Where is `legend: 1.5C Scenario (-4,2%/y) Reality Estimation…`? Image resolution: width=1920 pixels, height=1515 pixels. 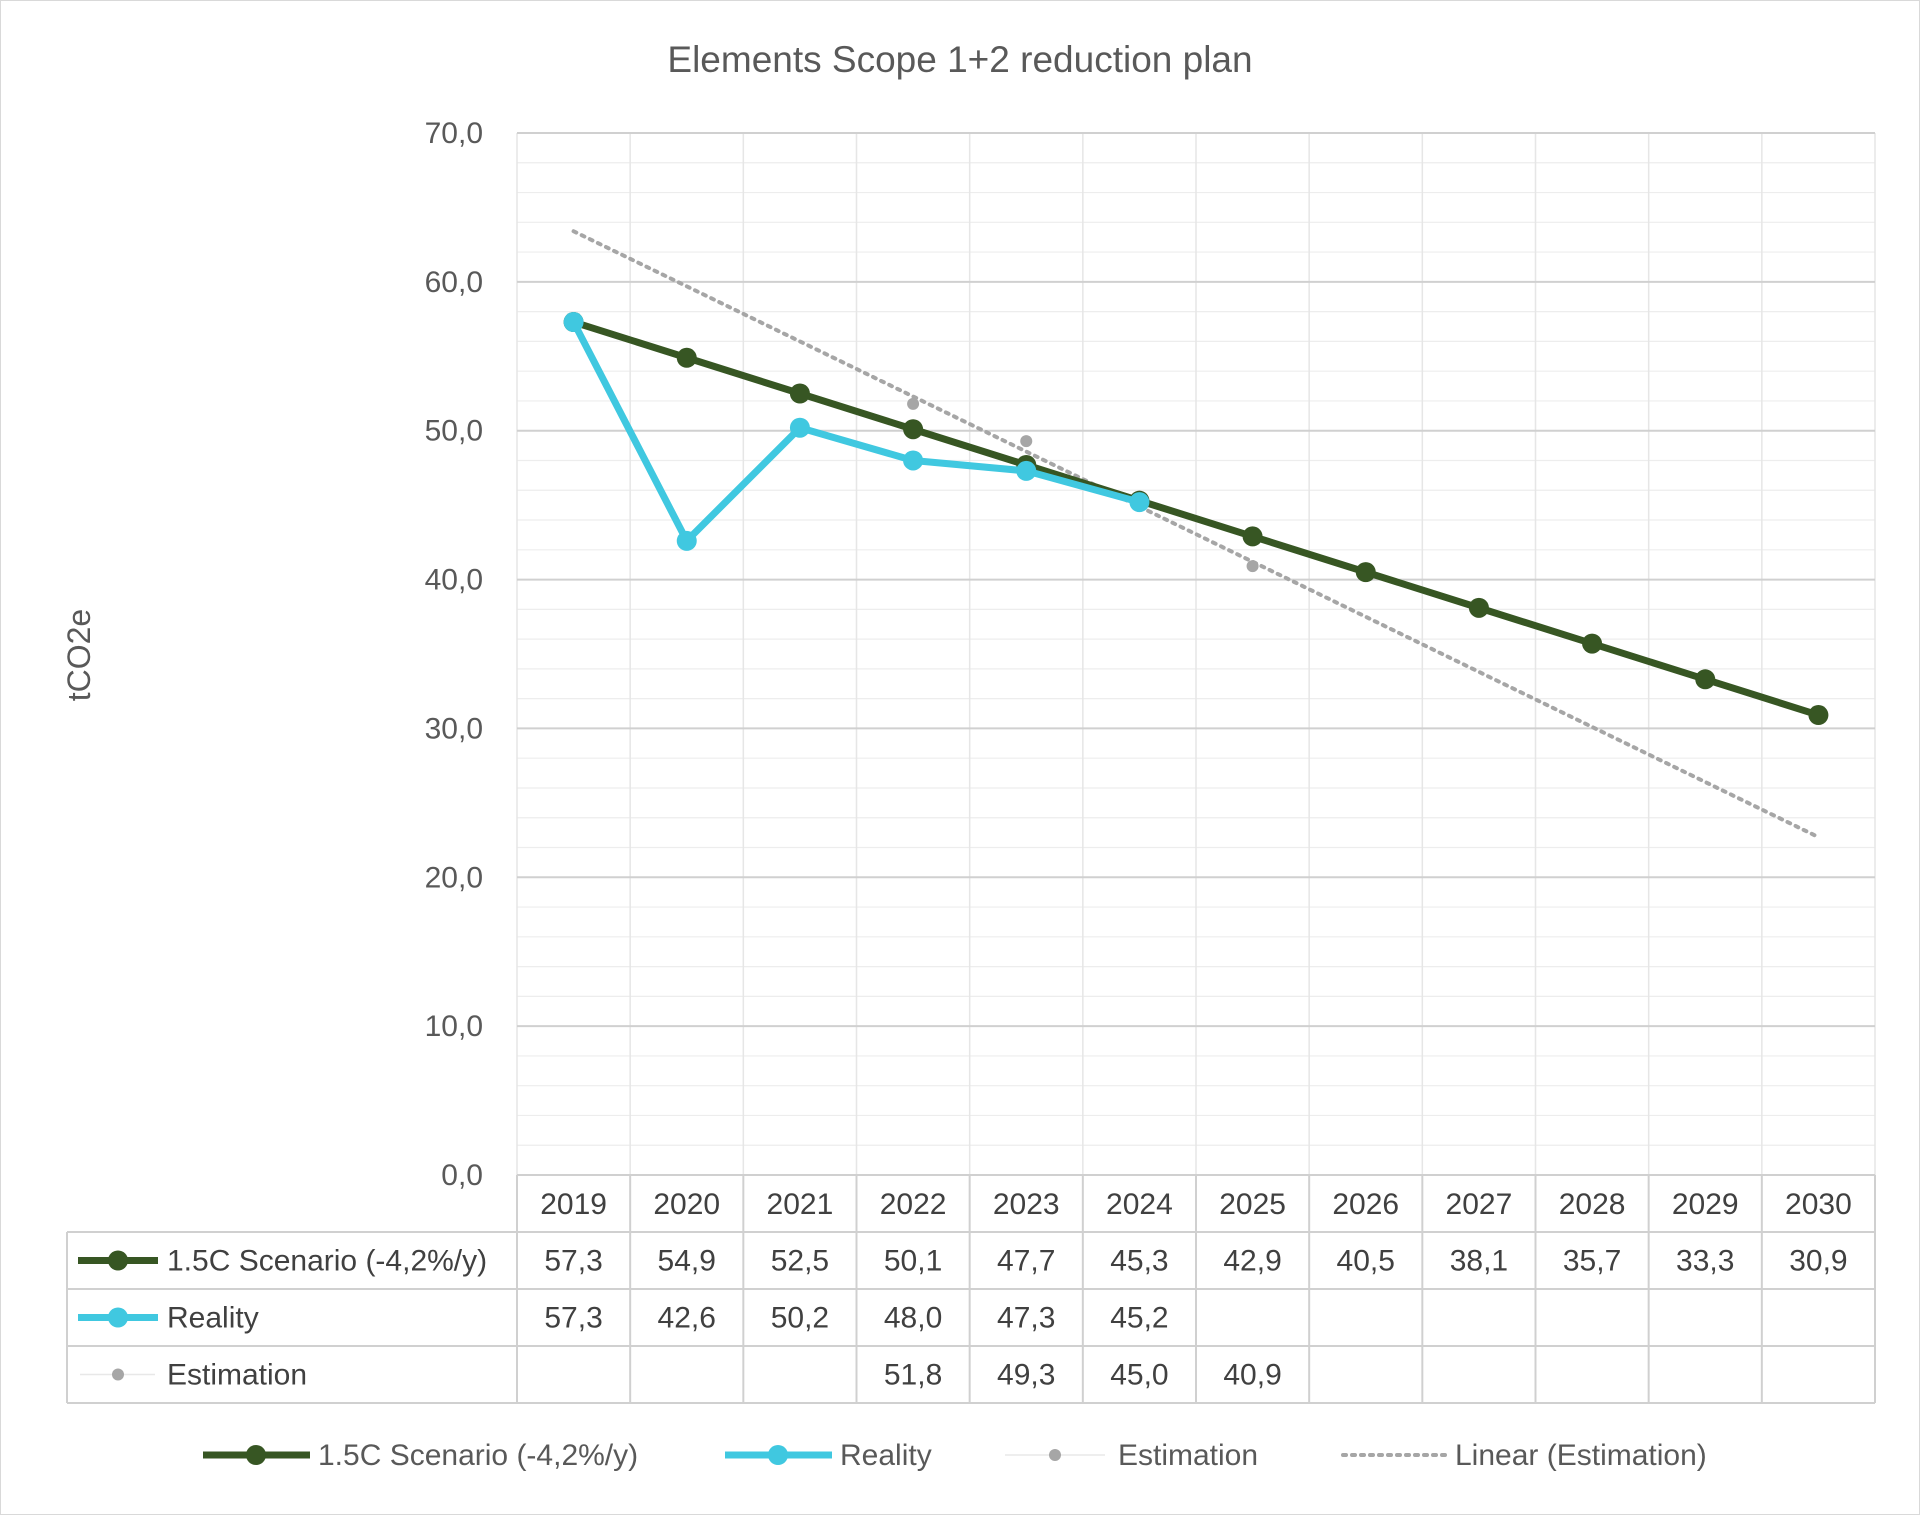 legend: 1.5C Scenario (-4,2%/y) Reality Estimation… is located at coordinates (955, 1455).